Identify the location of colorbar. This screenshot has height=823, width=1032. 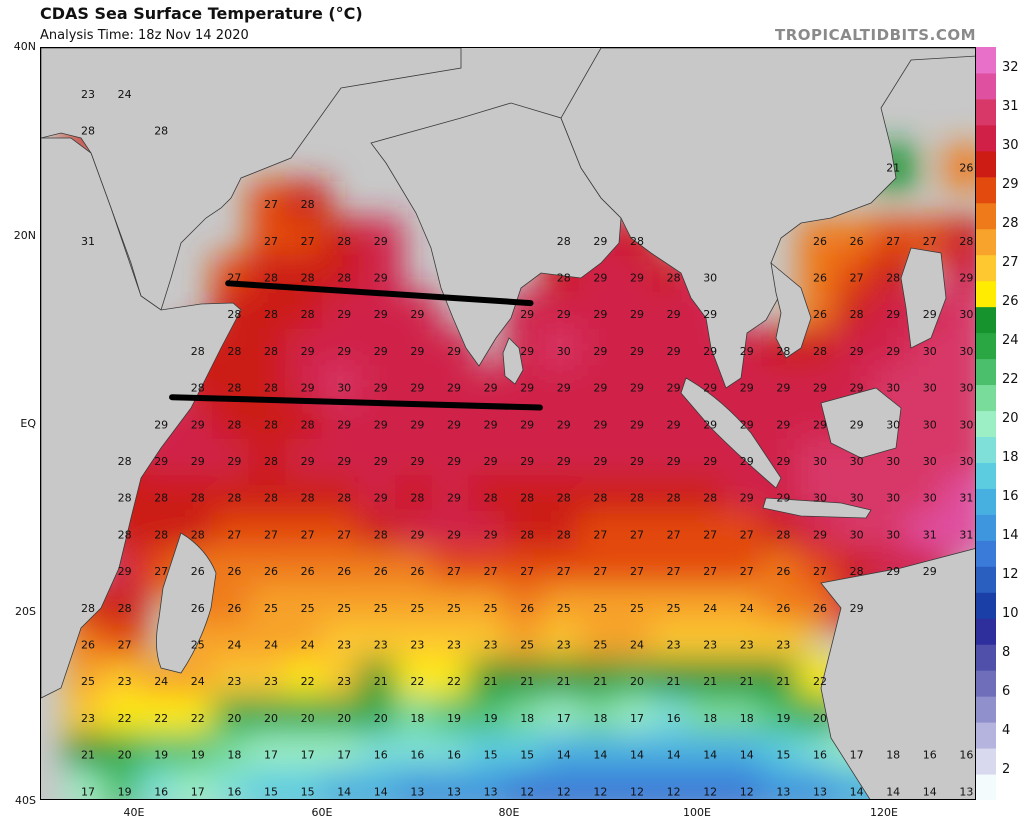
(986, 424).